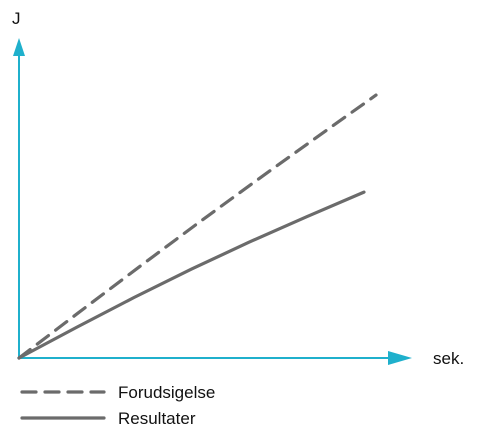 Image resolution: width=477 pixels, height=434 pixels. What do you see at coordinates (166, 392) in the screenshot?
I see `legend-label-forudsigelse: Forudsigelse` at bounding box center [166, 392].